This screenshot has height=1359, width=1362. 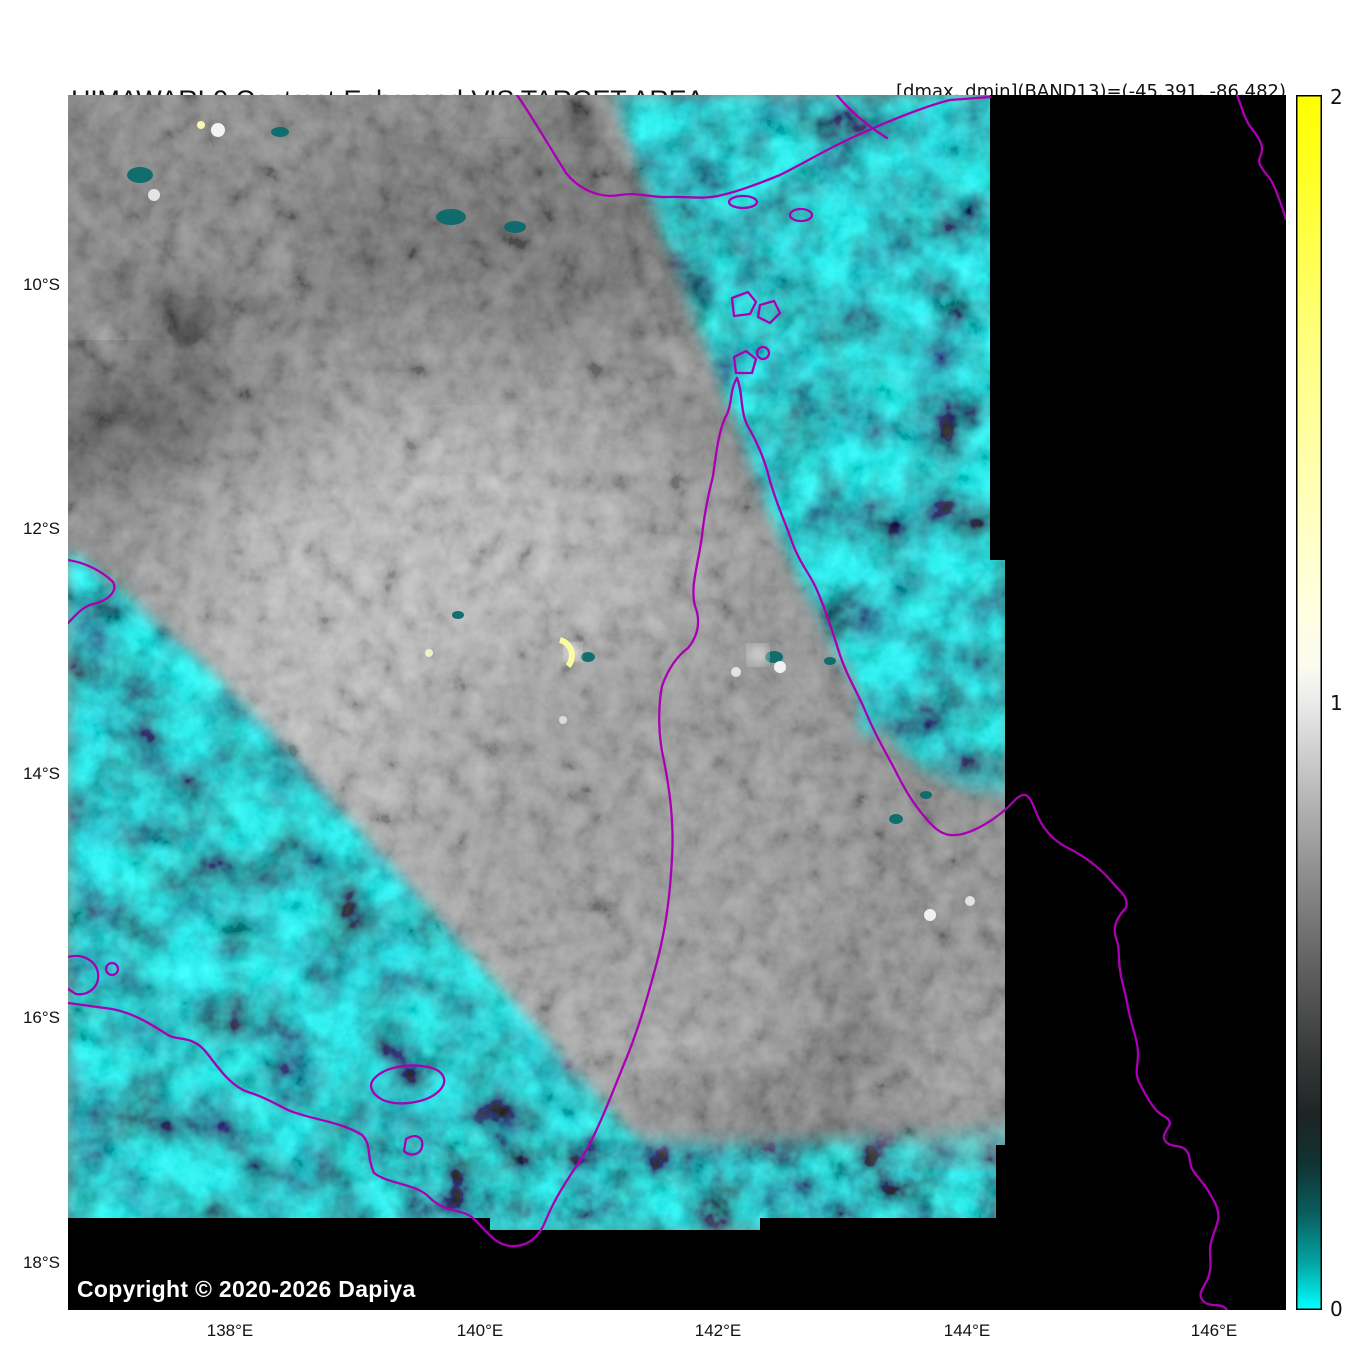 What do you see at coordinates (41, 773) in the screenshot?
I see `lat-tick-14s: 14°S` at bounding box center [41, 773].